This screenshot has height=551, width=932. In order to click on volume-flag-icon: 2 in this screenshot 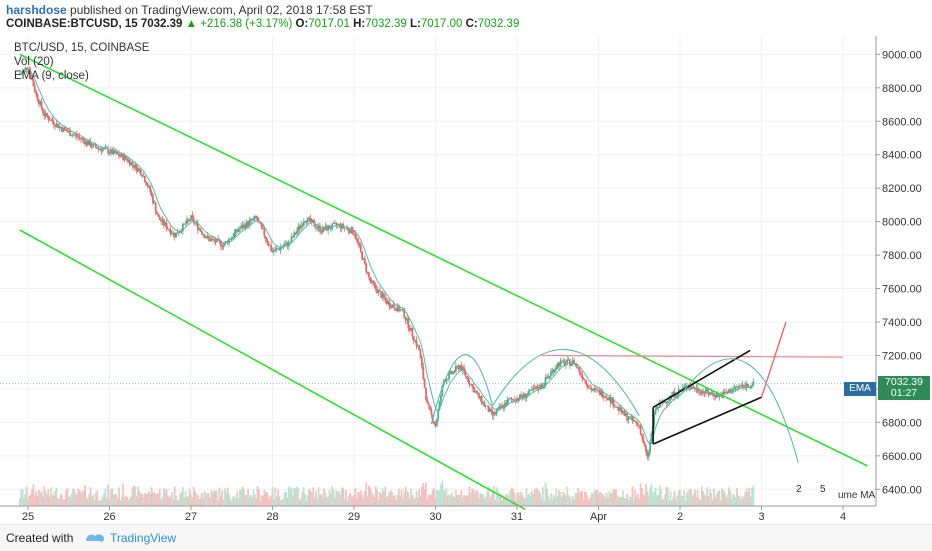, I will do `click(799, 489)`.